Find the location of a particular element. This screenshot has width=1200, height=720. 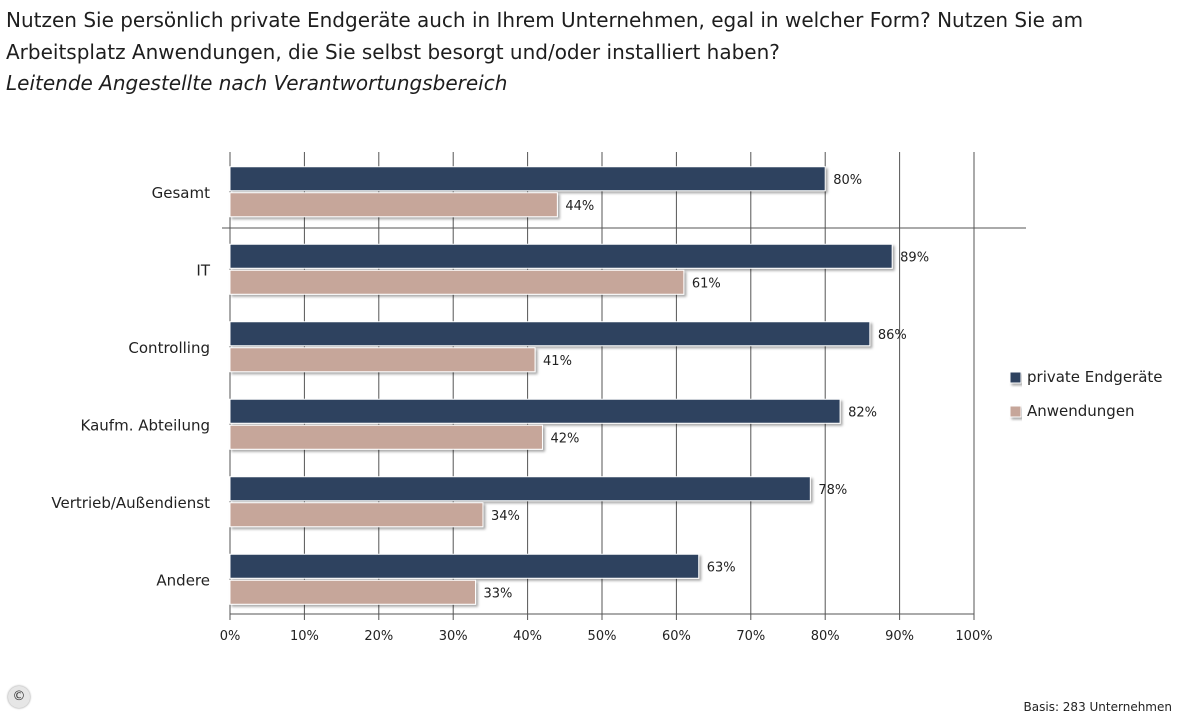

legend: private Endgeräte Anwendungen is located at coordinates (1086, 394).